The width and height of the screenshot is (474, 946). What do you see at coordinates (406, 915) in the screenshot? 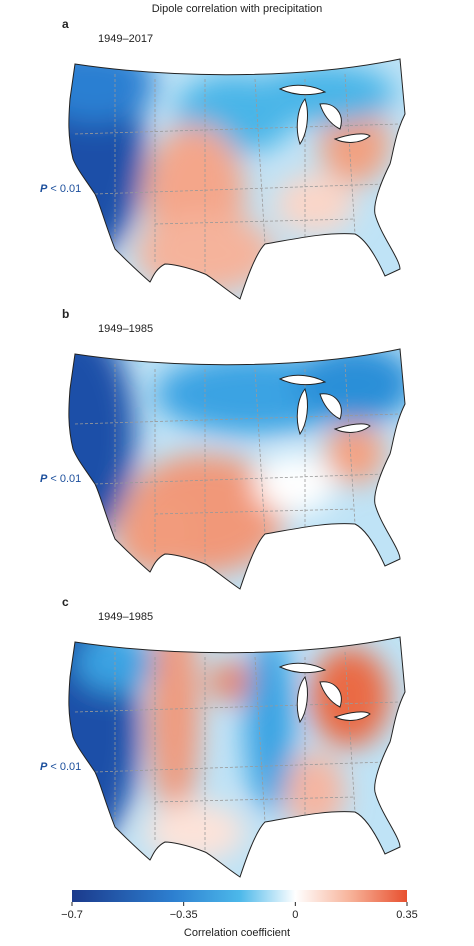
I see `colorbar-tick-label: 0.35` at bounding box center [406, 915].